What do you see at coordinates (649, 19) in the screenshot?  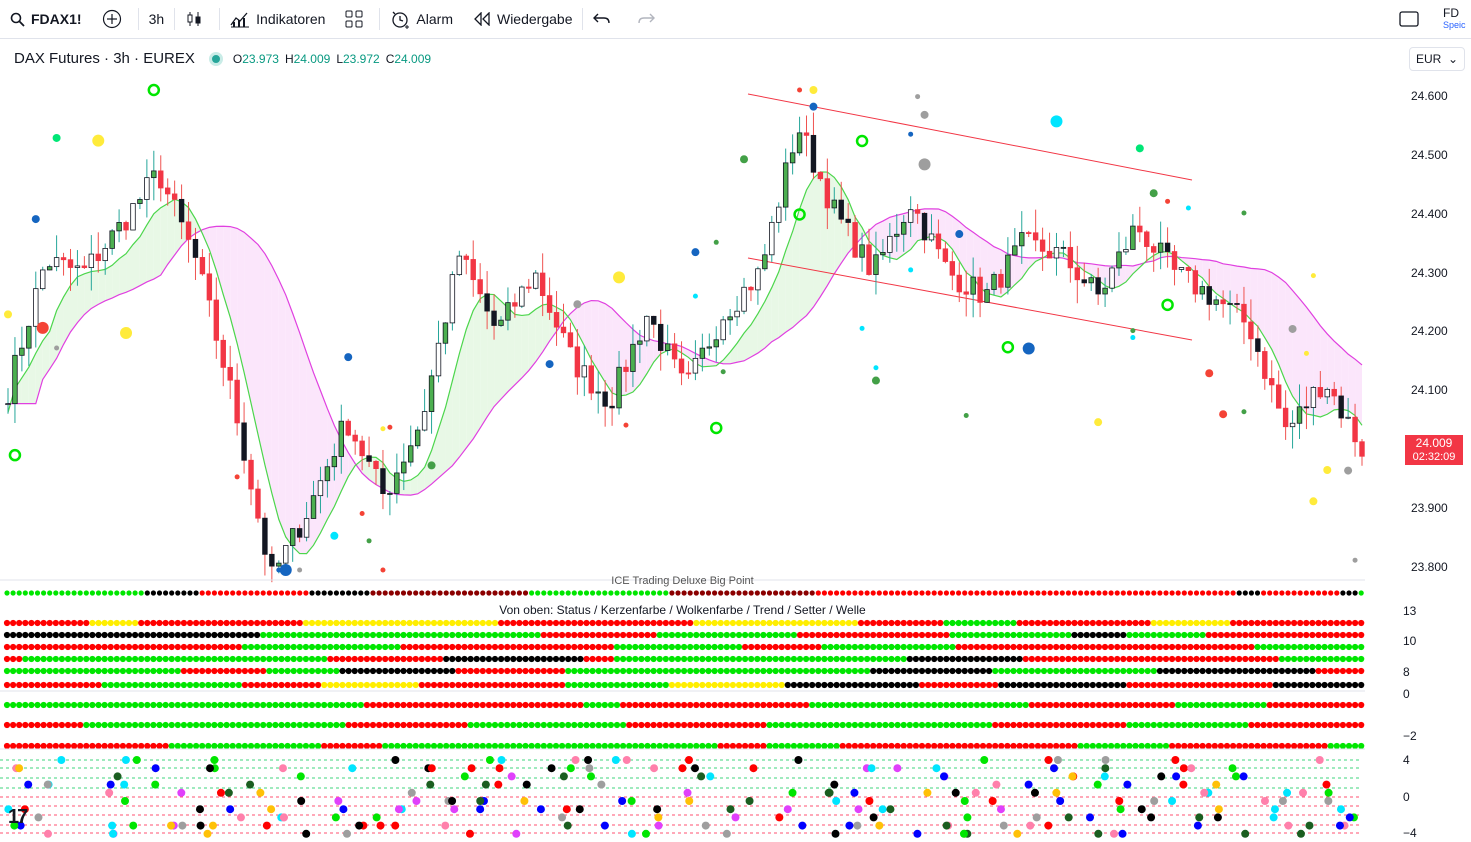 I see `redo-button` at bounding box center [649, 19].